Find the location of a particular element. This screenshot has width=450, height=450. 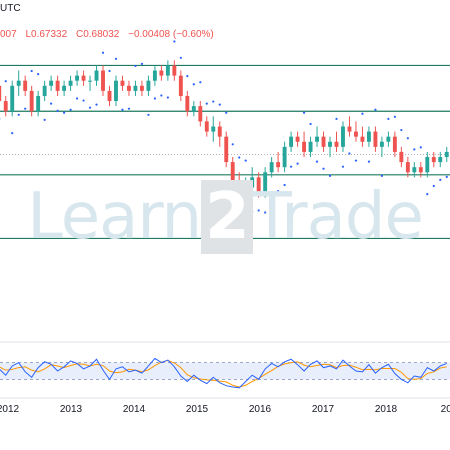

x-tick-label: 2018 is located at coordinates (386, 409).